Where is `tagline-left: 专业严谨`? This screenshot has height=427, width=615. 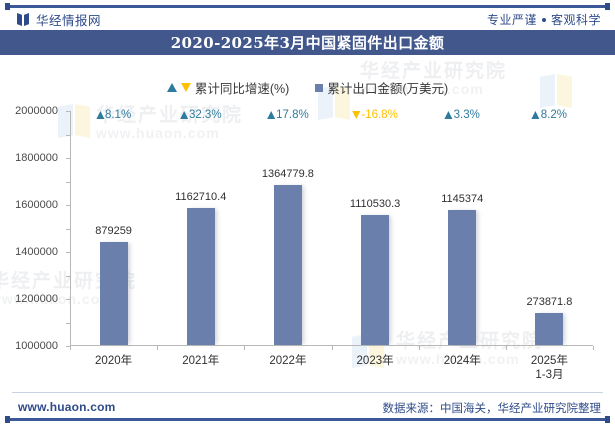 tagline-left: 专业严谨 is located at coordinates (511, 20).